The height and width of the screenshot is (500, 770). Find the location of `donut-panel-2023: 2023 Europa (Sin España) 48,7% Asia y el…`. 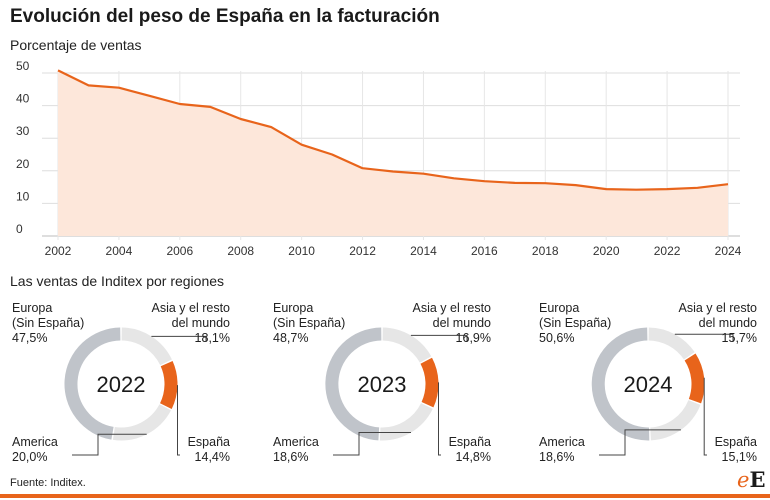

donut-panel-2023: 2023 Europa (Sin España) 48,7% Asia y el… is located at coordinates (396, 383).